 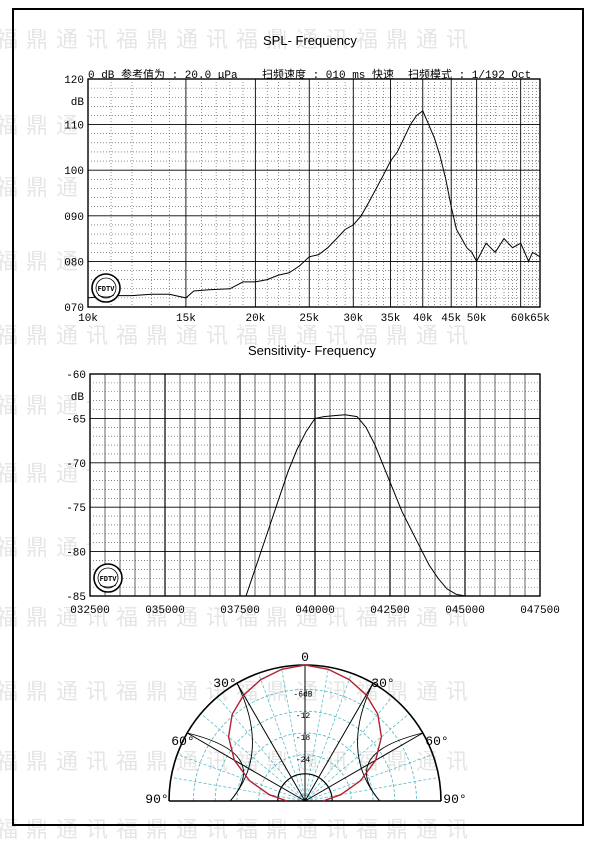 What do you see at coordinates (390, 611) in the screenshot?
I see `sens-x-tick-label: 042500` at bounding box center [390, 611].